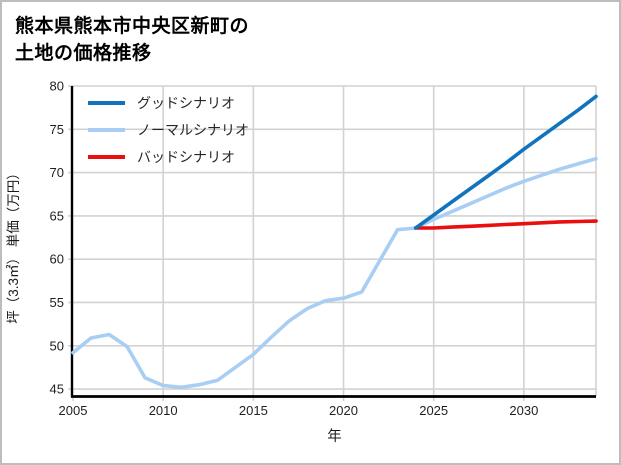  What do you see at coordinates (334, 436) in the screenshot?
I see `x-axis-label: 年` at bounding box center [334, 436].